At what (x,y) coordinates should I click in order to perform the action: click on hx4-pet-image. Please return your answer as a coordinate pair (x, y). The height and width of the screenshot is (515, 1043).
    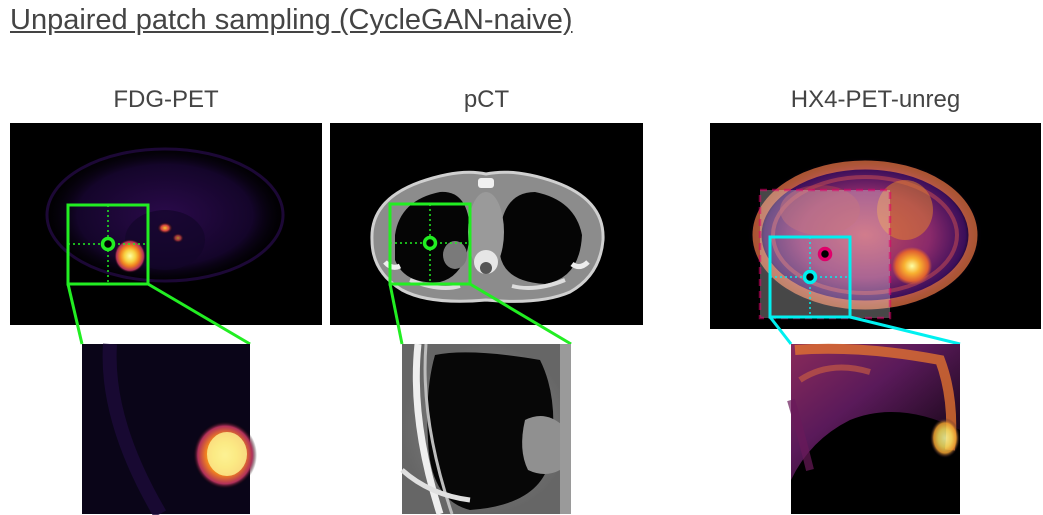
    Looking at the image, I should click on (875, 226).